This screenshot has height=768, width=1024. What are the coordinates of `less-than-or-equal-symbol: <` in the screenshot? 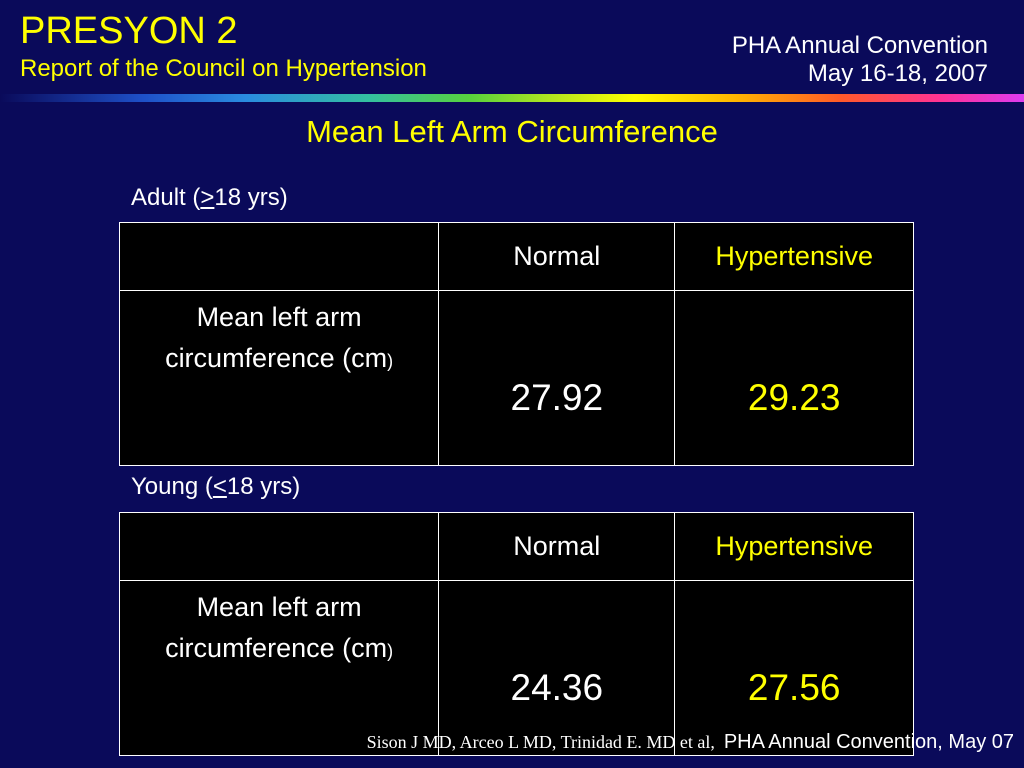 It's located at (219, 486).